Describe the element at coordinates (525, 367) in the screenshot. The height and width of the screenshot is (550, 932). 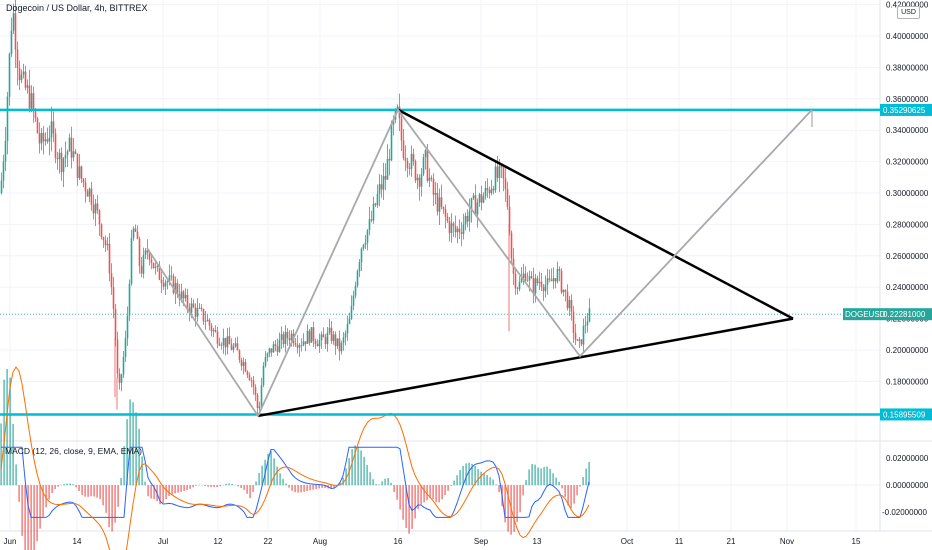
I see `triangle-lower-edge` at that location.